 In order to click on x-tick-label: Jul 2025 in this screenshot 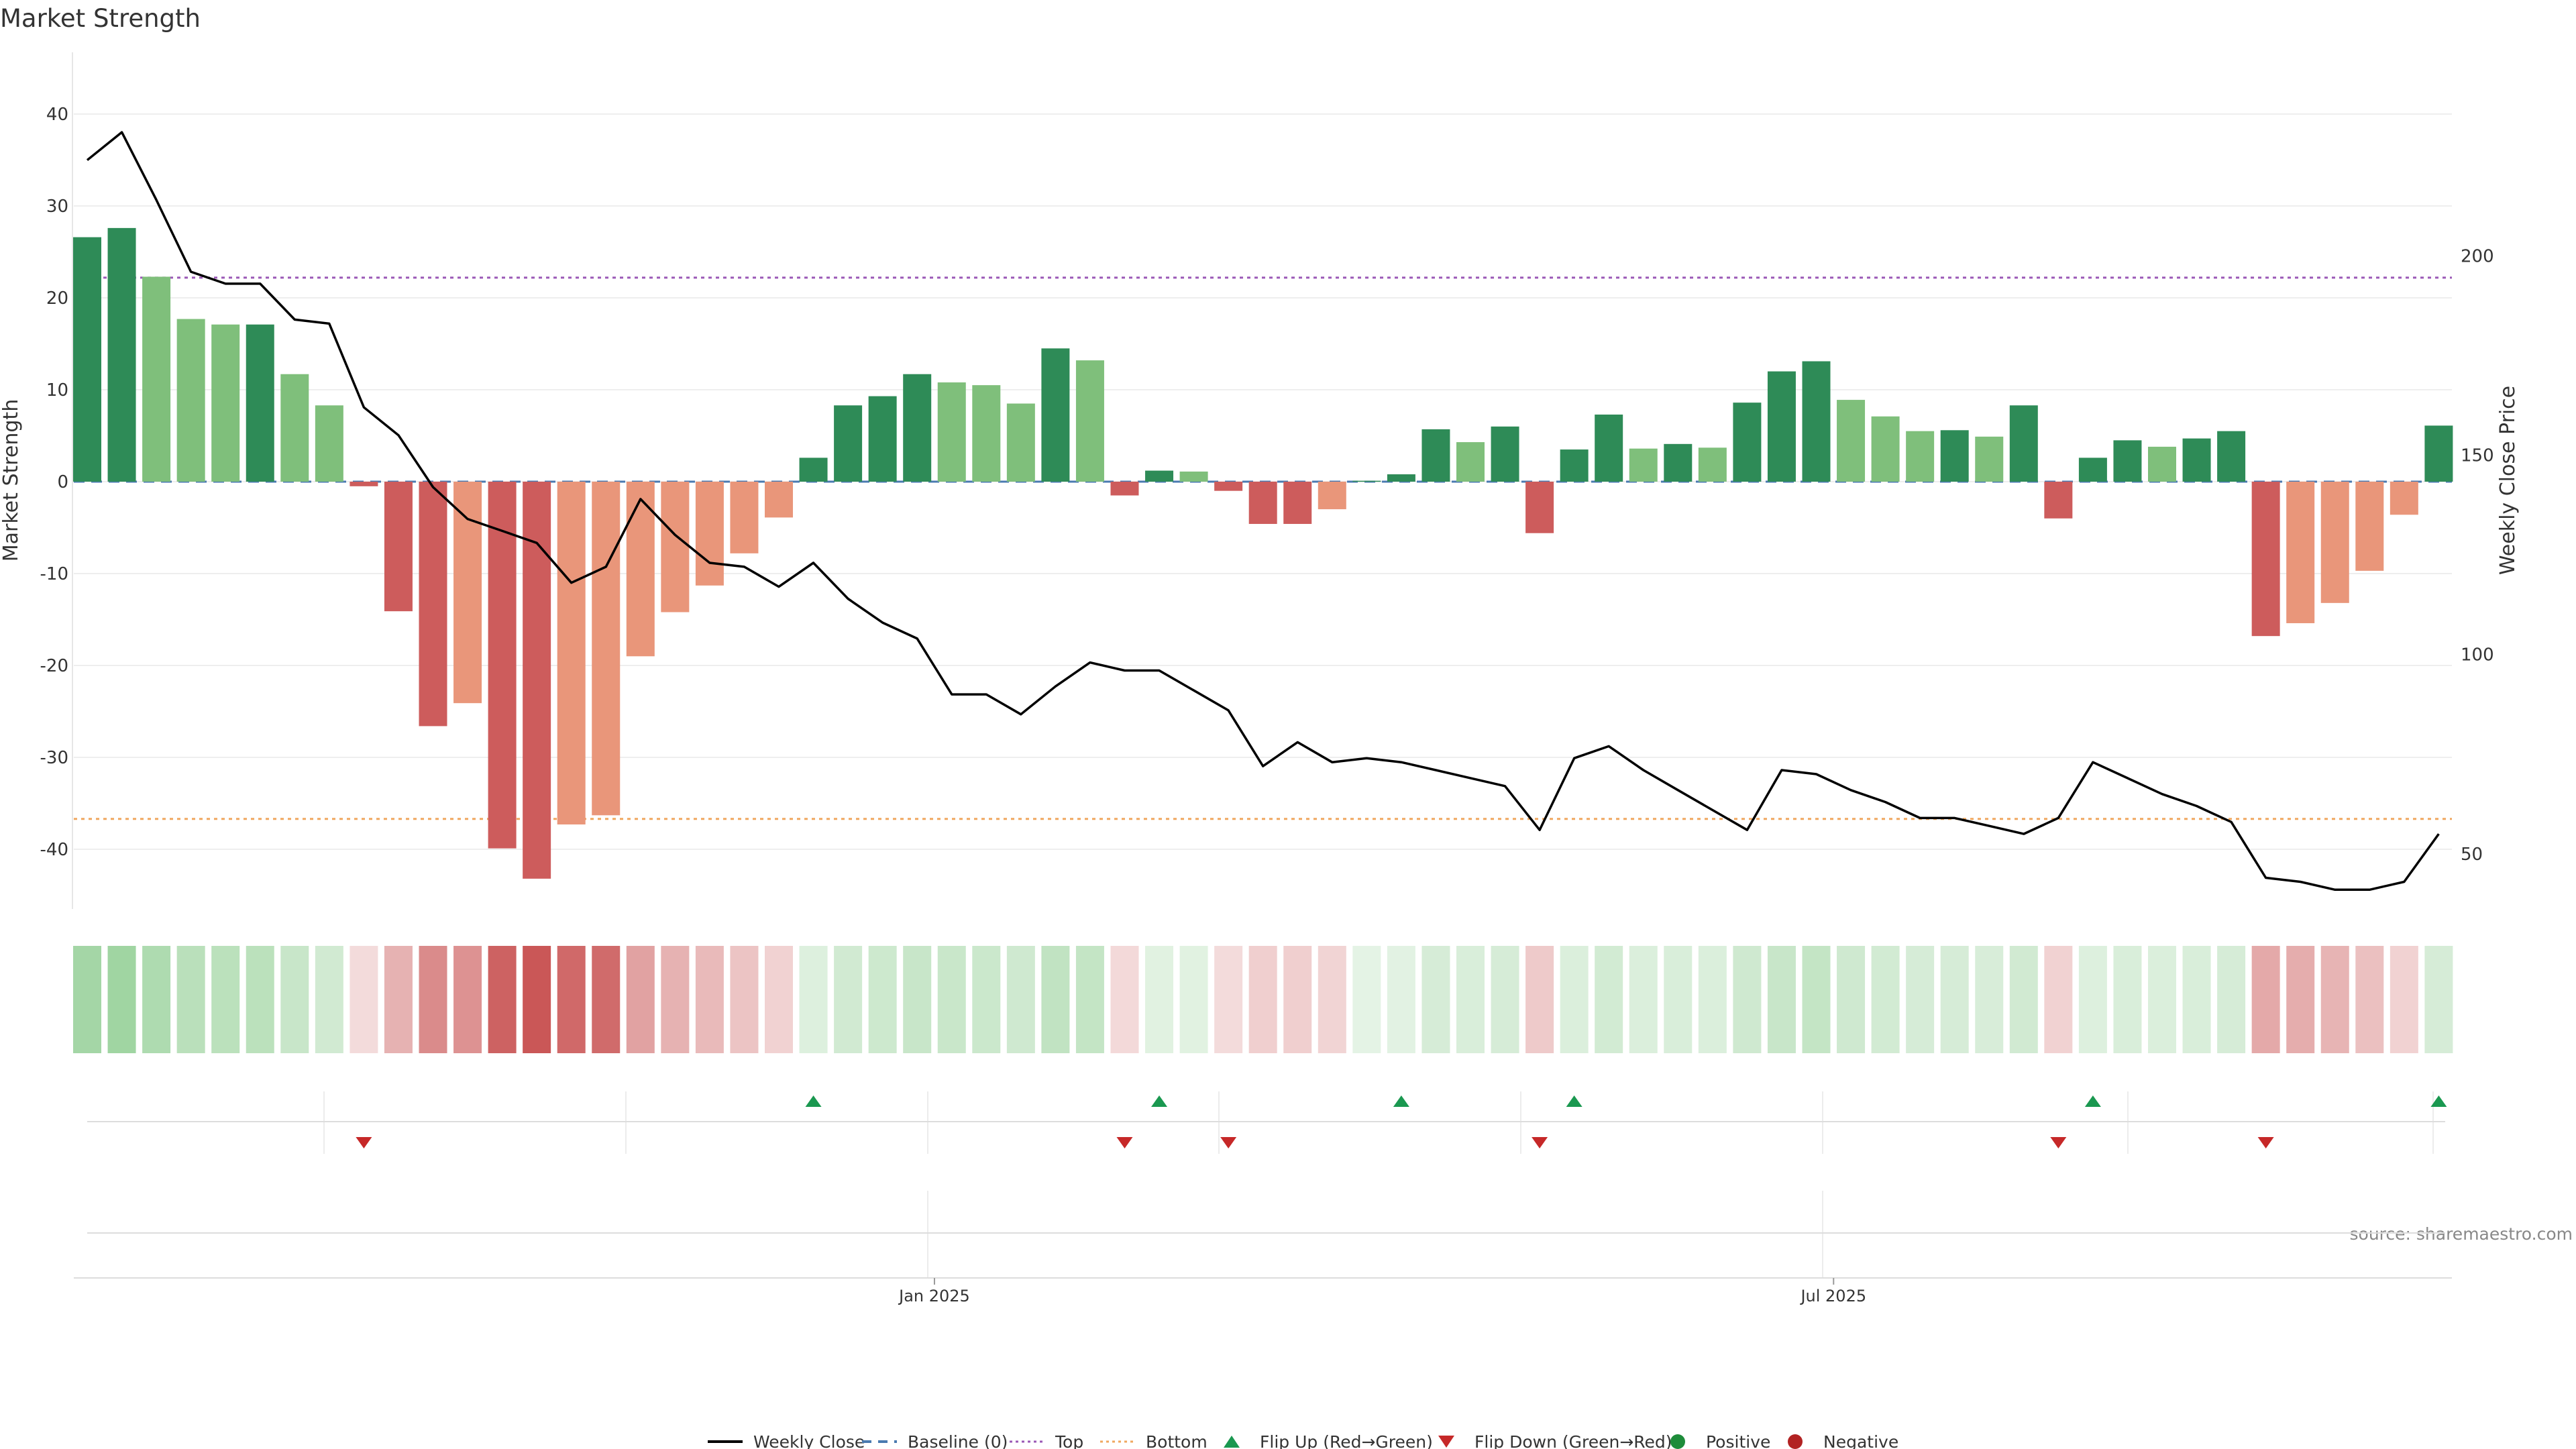, I will do `click(1832, 1296)`.